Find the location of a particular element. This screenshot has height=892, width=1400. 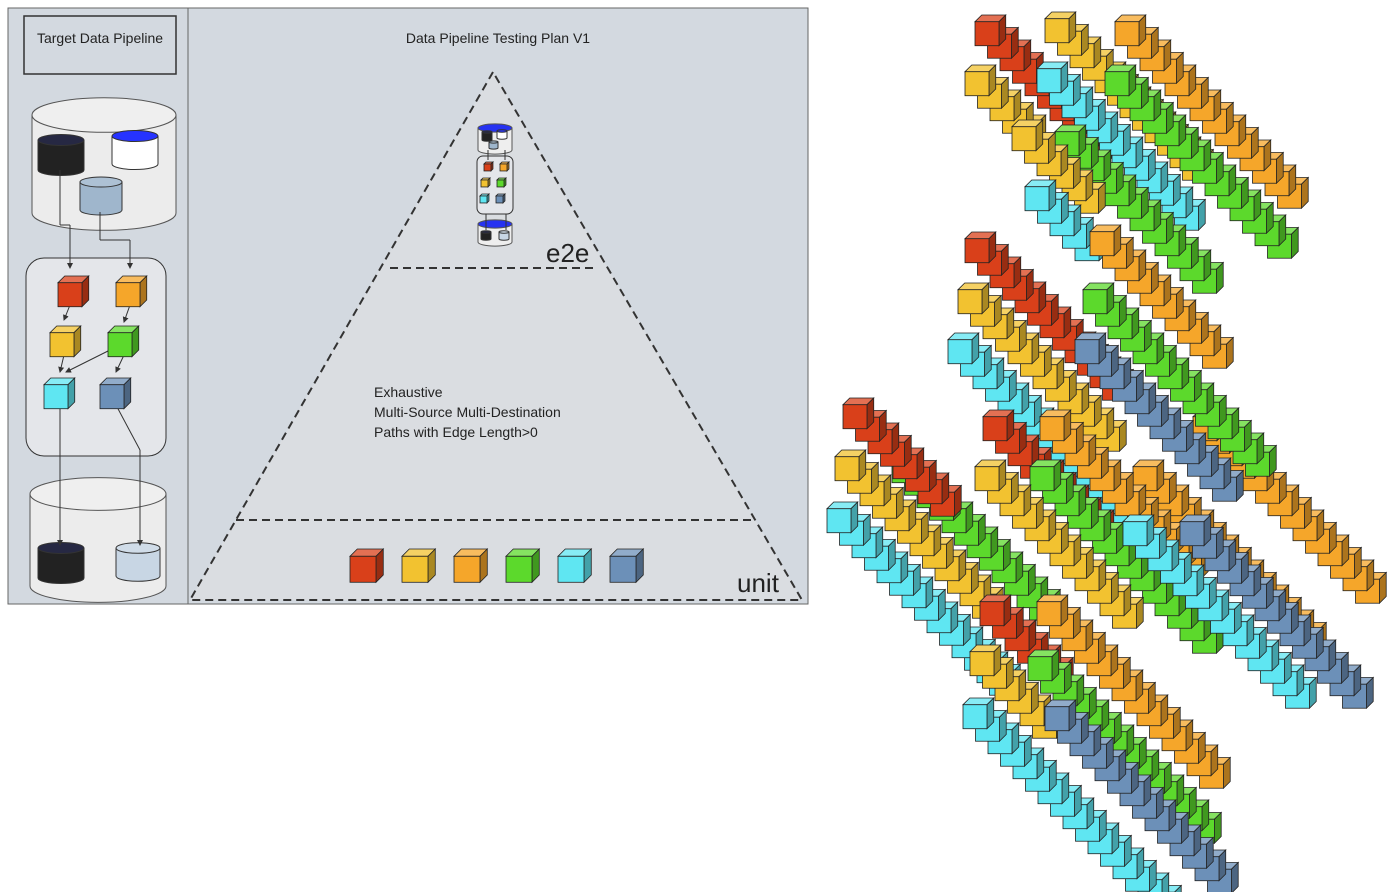

description-line: Exhaustive is located at coordinates (408, 392).